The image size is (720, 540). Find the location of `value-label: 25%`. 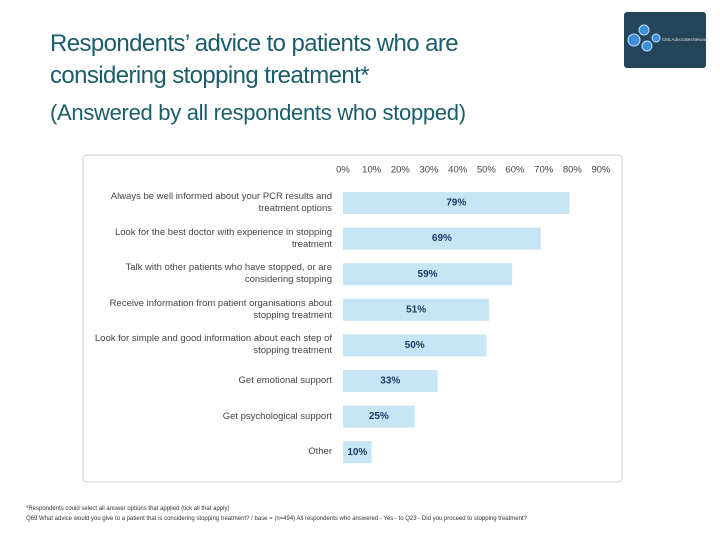

value-label: 25% is located at coordinates (379, 416).